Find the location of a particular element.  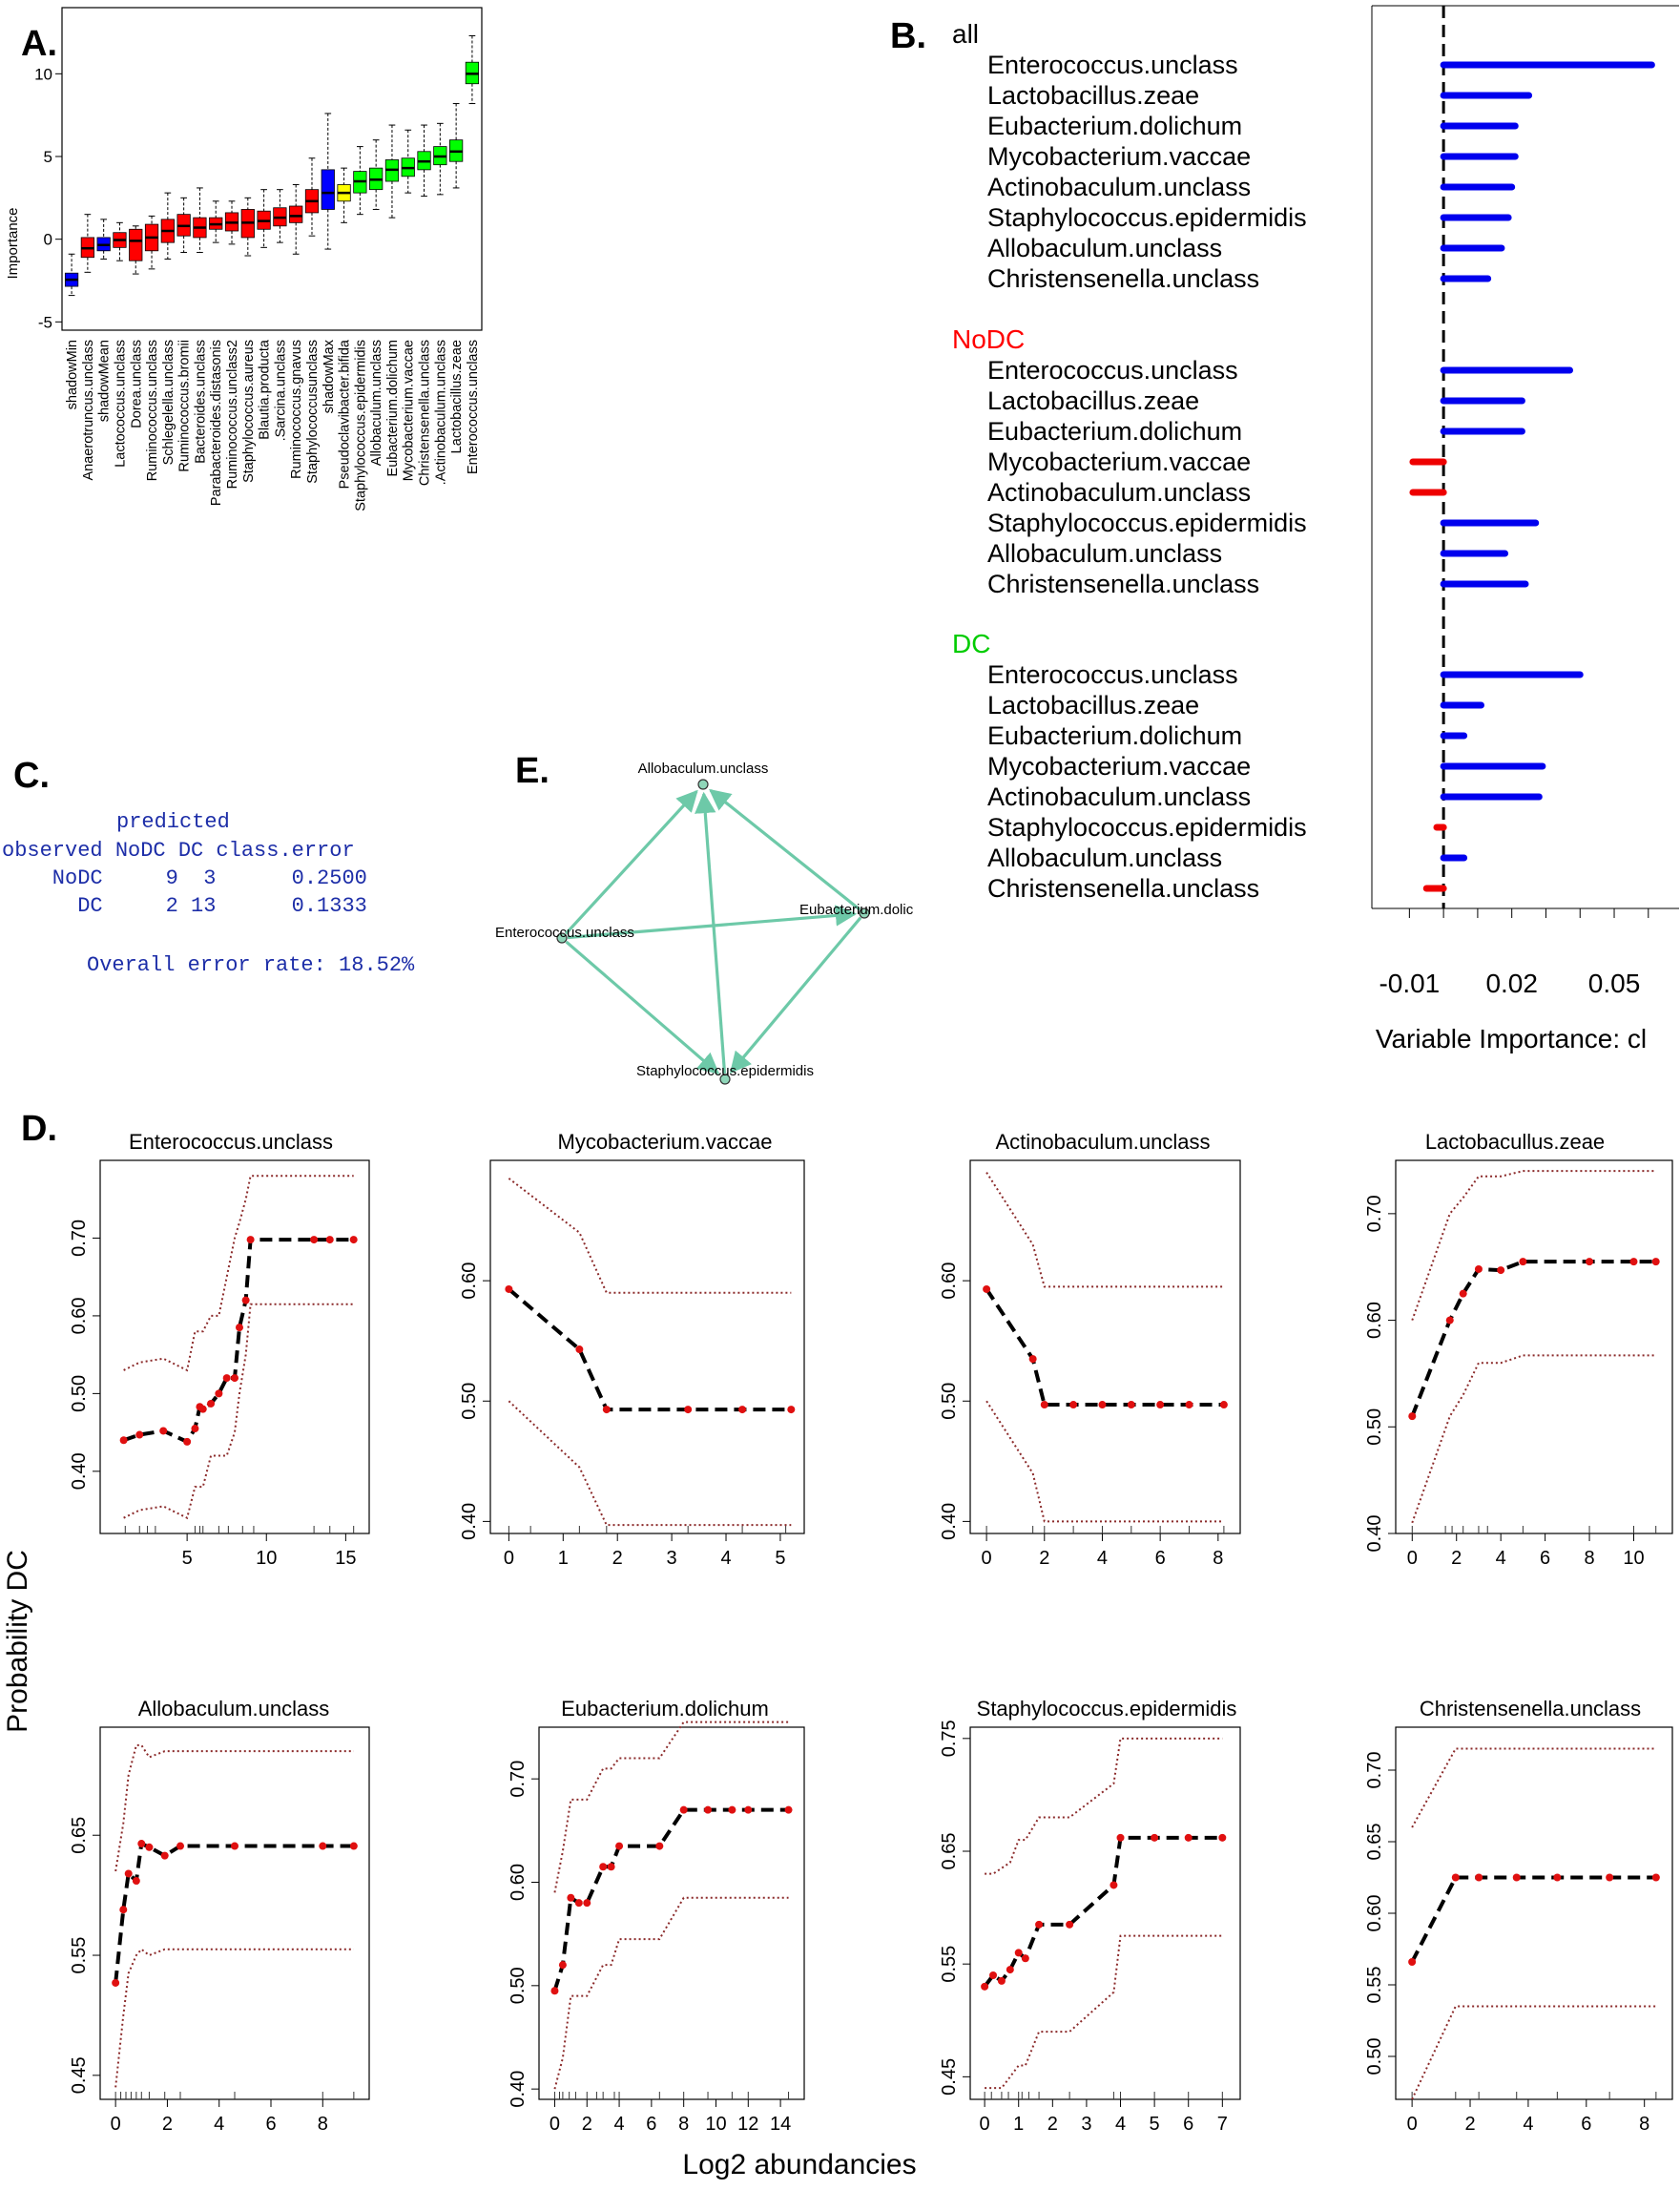

dependence-plot: Actinobaculum.unclass 0 2 4 6 8 0.40 0.50 0.60 is located at coordinates (1090, 1349).